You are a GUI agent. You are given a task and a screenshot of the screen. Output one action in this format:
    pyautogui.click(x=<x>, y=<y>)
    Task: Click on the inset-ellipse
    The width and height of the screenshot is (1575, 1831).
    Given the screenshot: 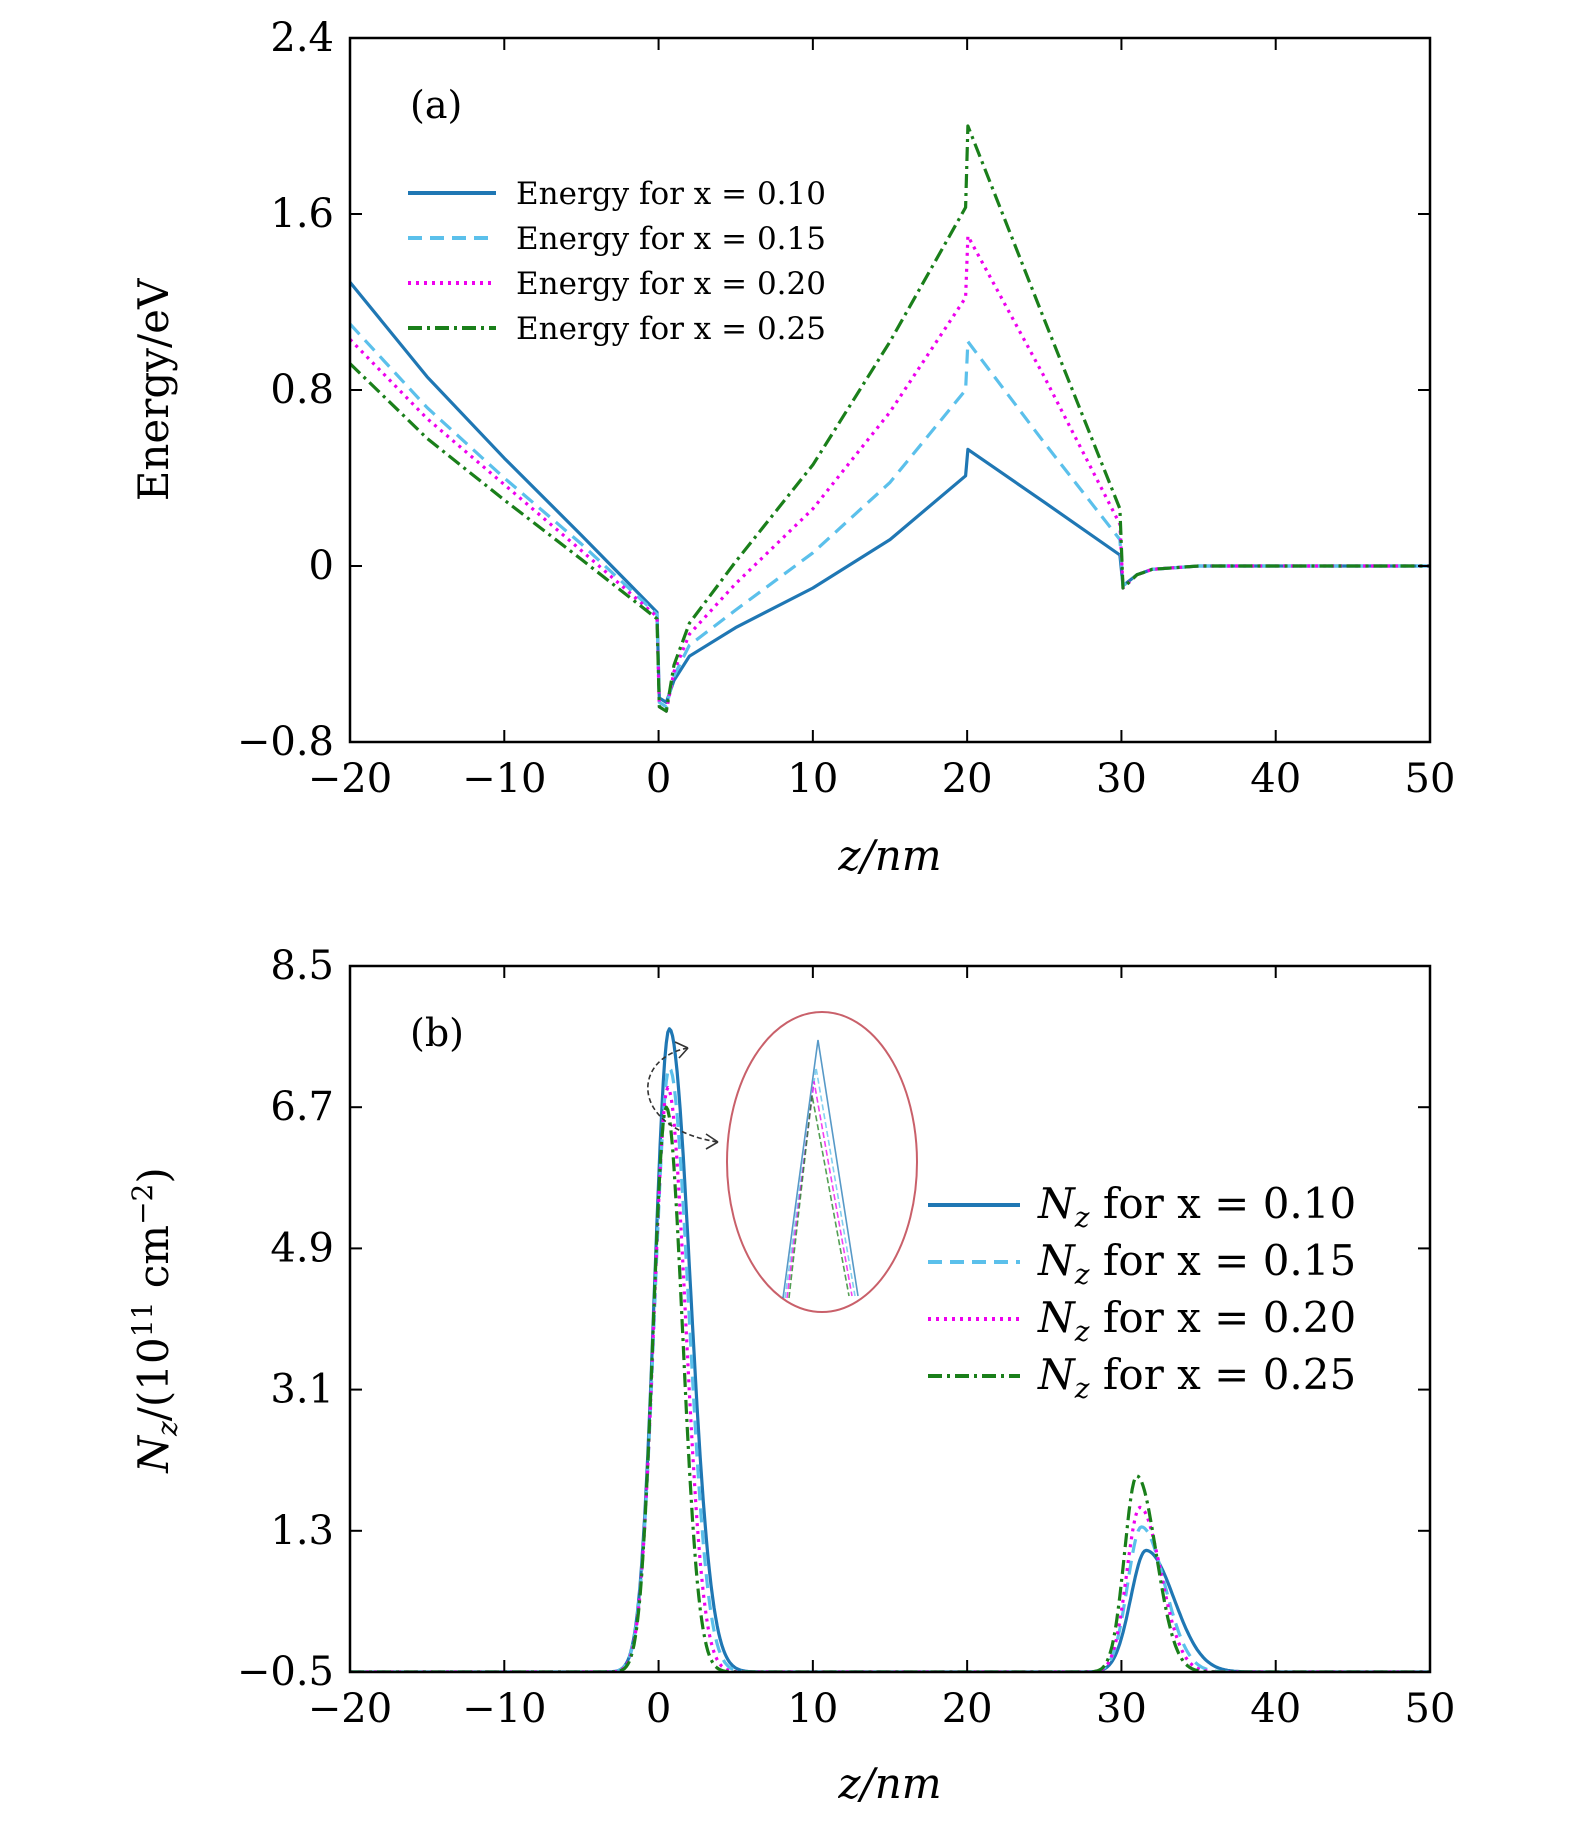 What is the action you would take?
    pyautogui.click(x=822, y=1162)
    